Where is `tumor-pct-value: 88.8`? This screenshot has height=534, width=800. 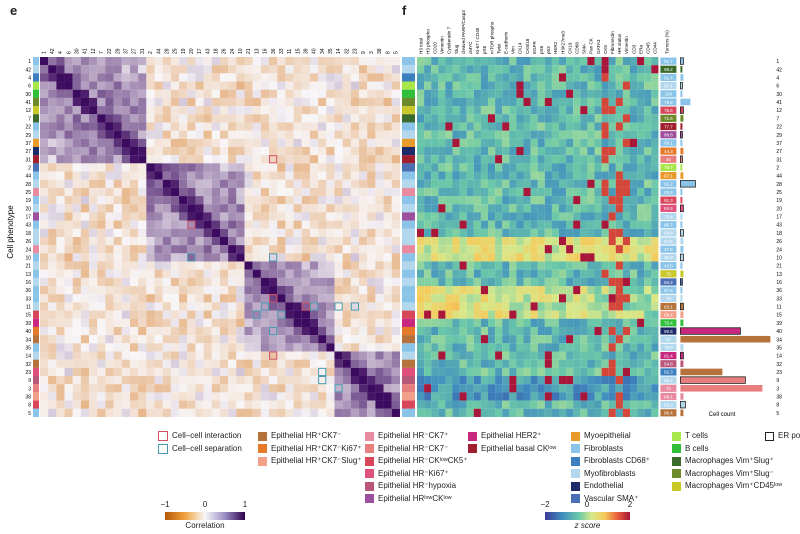 tumor-pct-value: 88.8 is located at coordinates (668, 135).